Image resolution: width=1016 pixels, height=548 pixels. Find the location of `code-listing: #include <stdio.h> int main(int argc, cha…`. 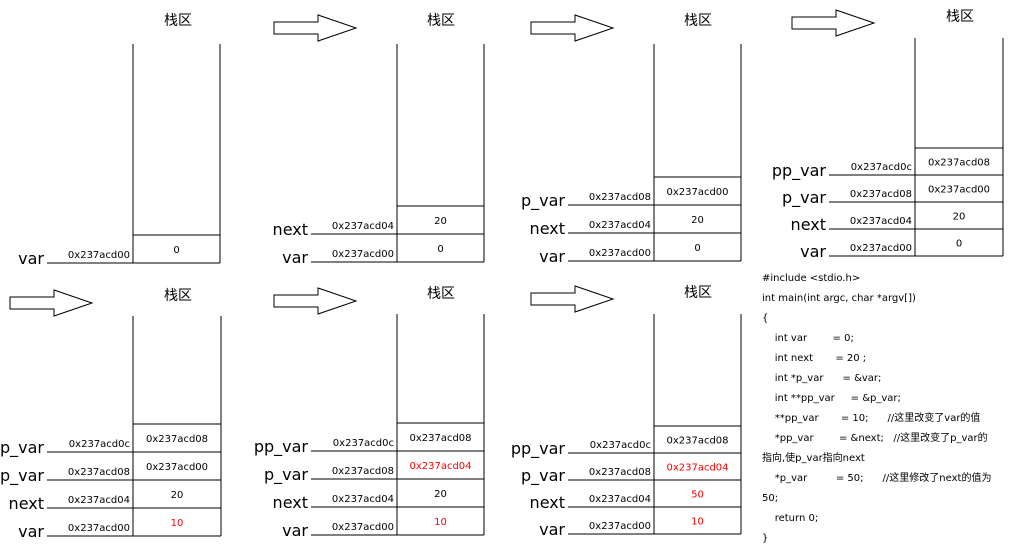

code-listing: #include <stdio.h> int main(int argc, cha… is located at coordinates (876, 408).